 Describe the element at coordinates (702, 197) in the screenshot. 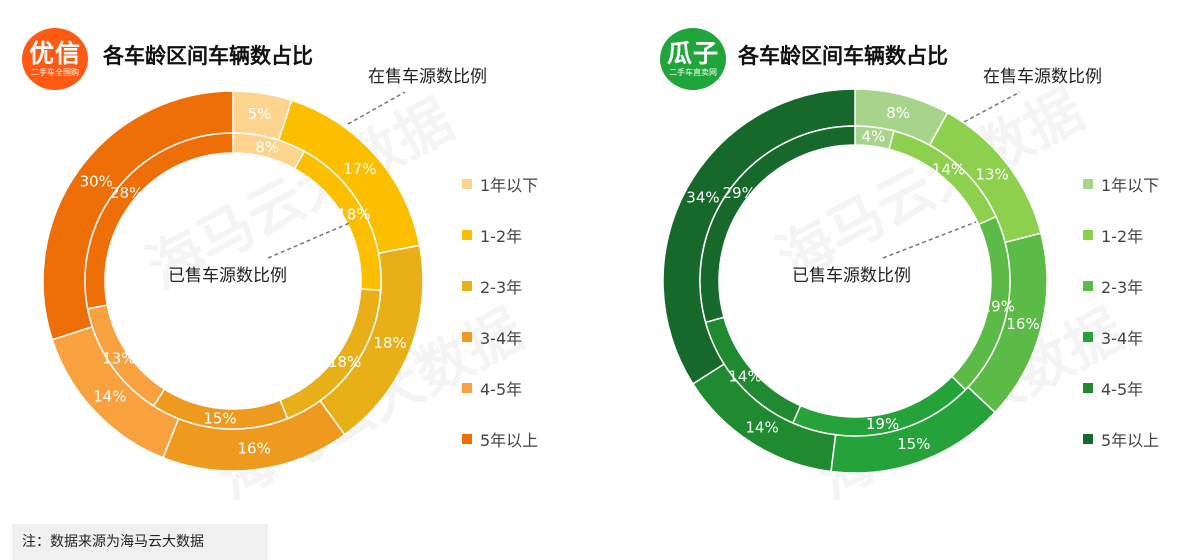

I see `data-label: 34%` at that location.